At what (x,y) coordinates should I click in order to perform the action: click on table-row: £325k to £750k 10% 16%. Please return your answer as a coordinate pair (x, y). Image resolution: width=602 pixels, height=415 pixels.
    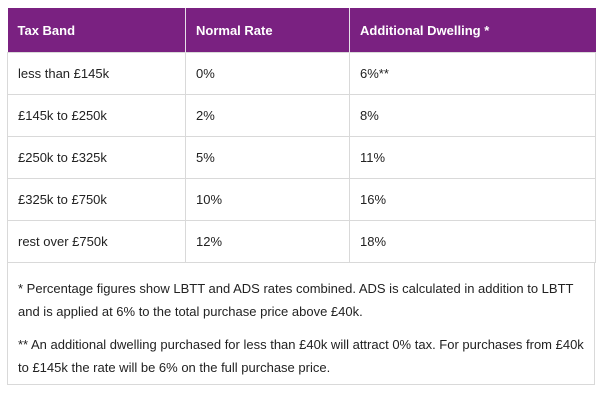
    Looking at the image, I should click on (301, 199).